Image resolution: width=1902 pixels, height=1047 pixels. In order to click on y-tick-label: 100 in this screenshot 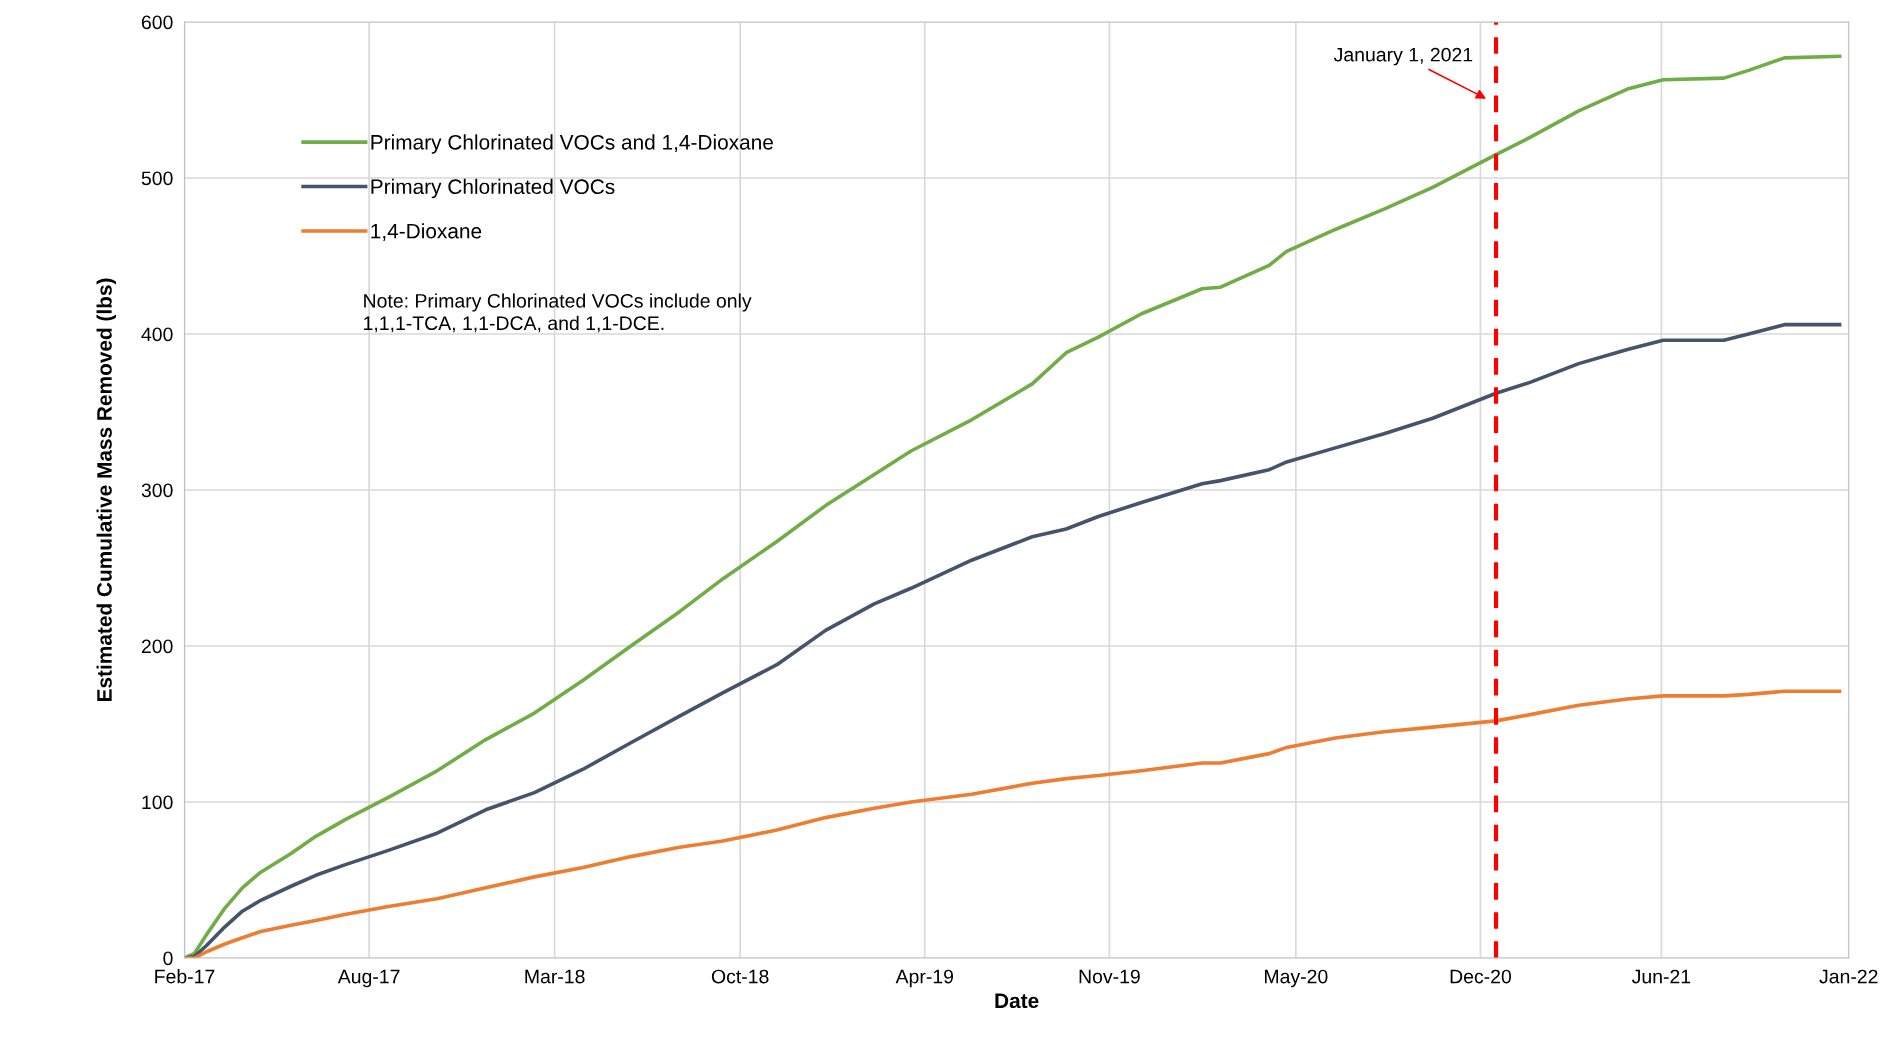, I will do `click(157, 802)`.